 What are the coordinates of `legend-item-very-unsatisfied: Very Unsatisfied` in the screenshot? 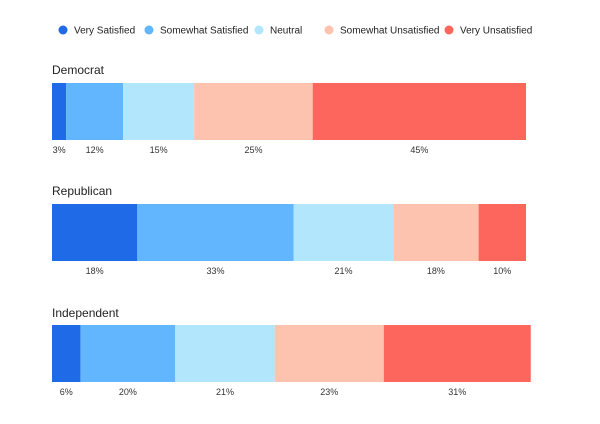 It's located at (488, 31).